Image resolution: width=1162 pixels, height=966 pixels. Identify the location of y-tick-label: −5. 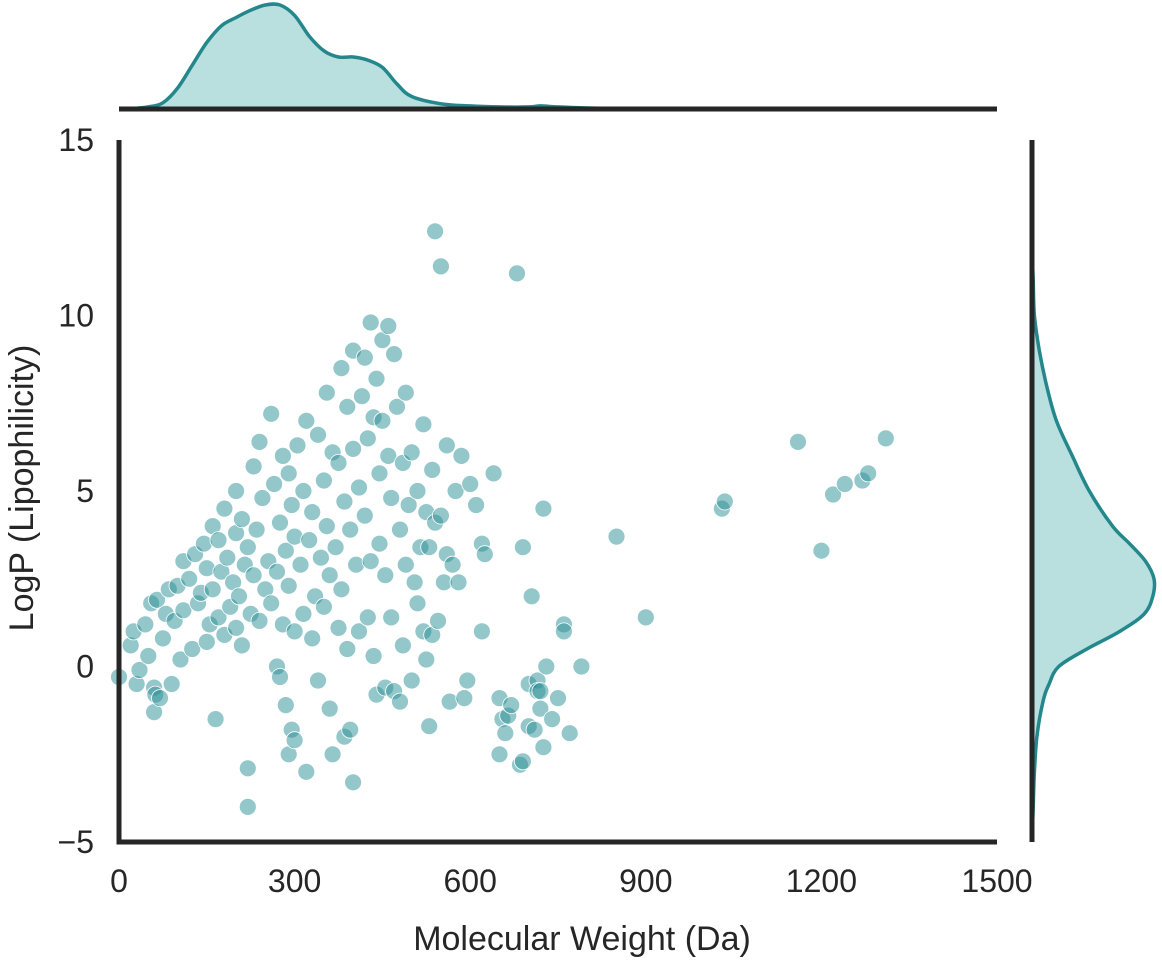
(76, 842).